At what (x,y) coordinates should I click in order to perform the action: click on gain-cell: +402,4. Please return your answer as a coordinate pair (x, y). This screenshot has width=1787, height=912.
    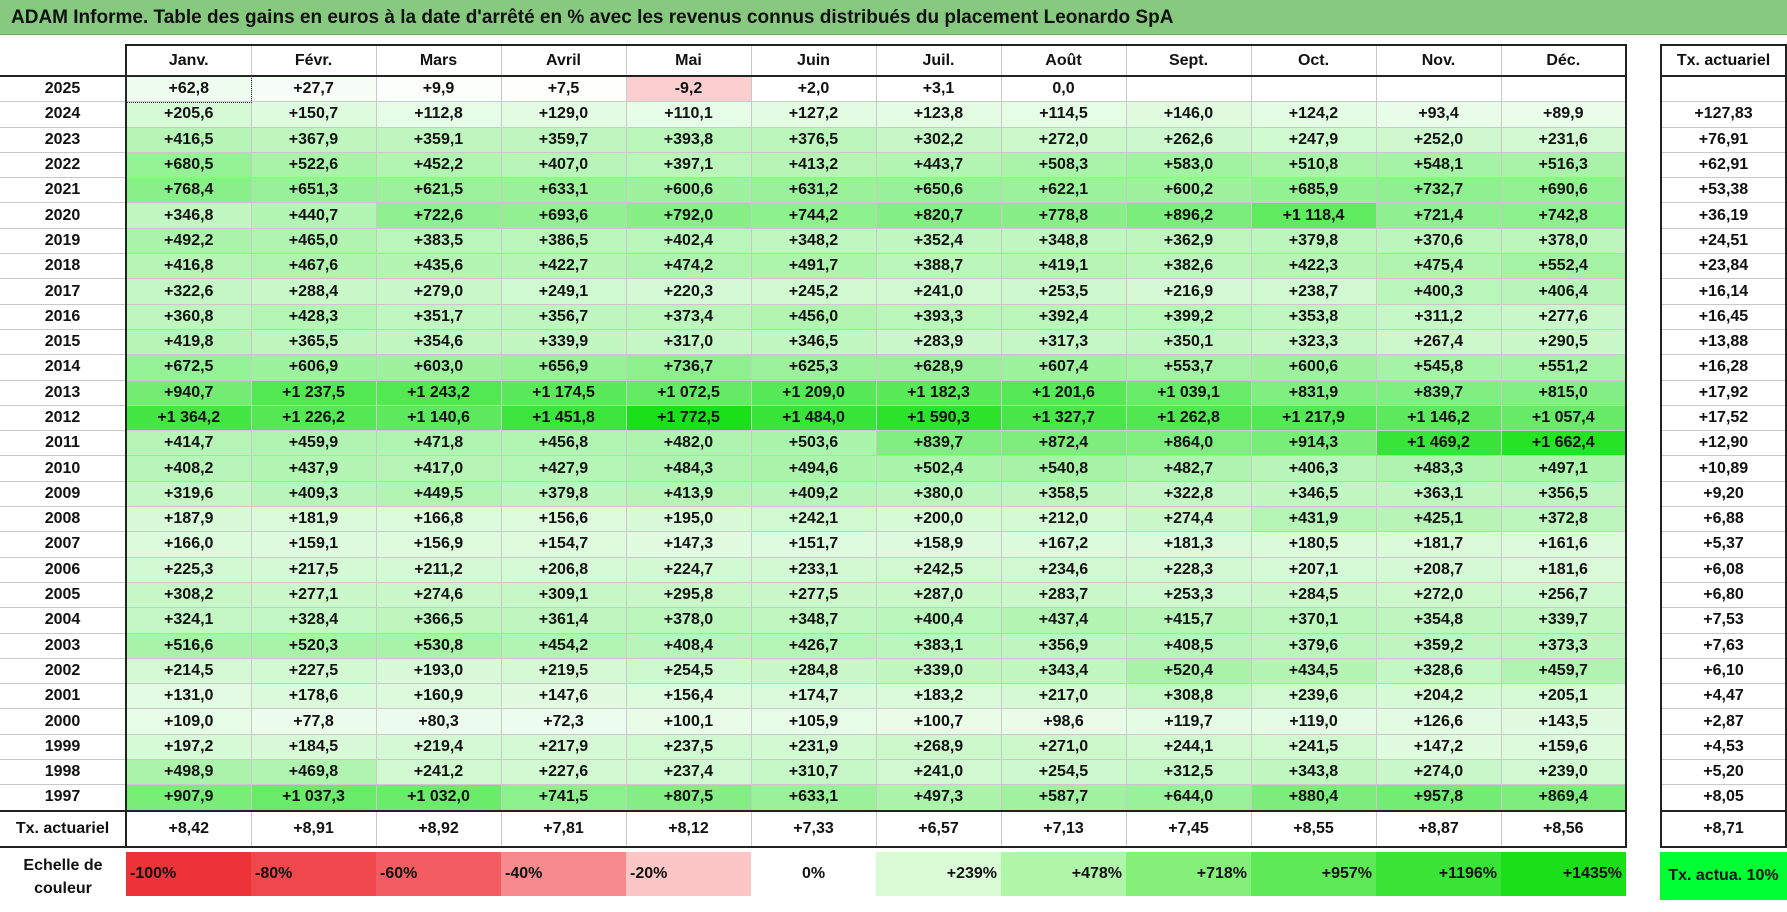
    Looking at the image, I should click on (688, 241).